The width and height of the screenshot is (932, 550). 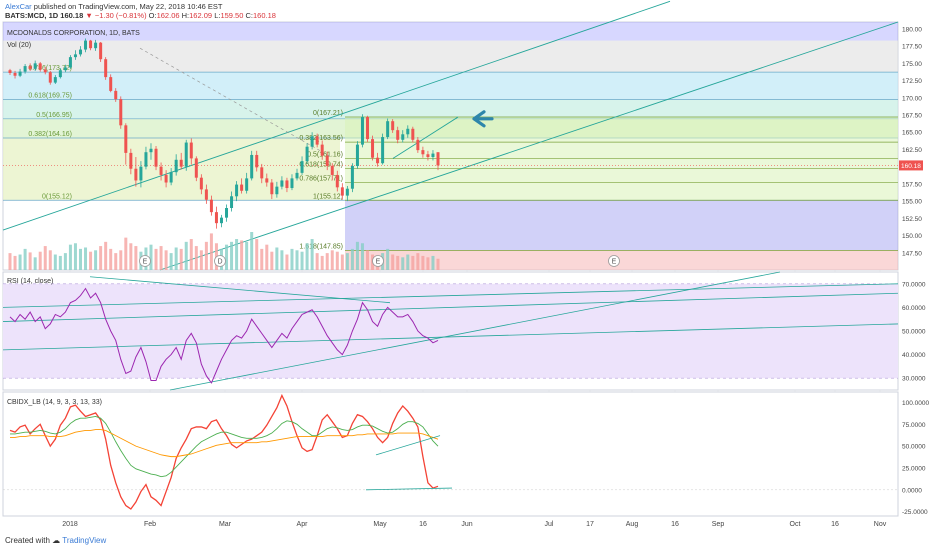 I want to click on x-axis-label: May, so click(x=380, y=524).